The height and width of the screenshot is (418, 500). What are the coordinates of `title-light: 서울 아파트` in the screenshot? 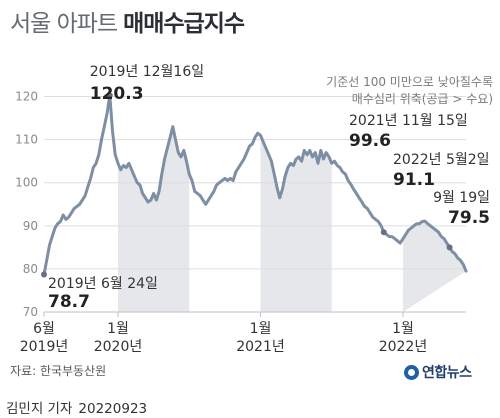 It's located at (64, 24).